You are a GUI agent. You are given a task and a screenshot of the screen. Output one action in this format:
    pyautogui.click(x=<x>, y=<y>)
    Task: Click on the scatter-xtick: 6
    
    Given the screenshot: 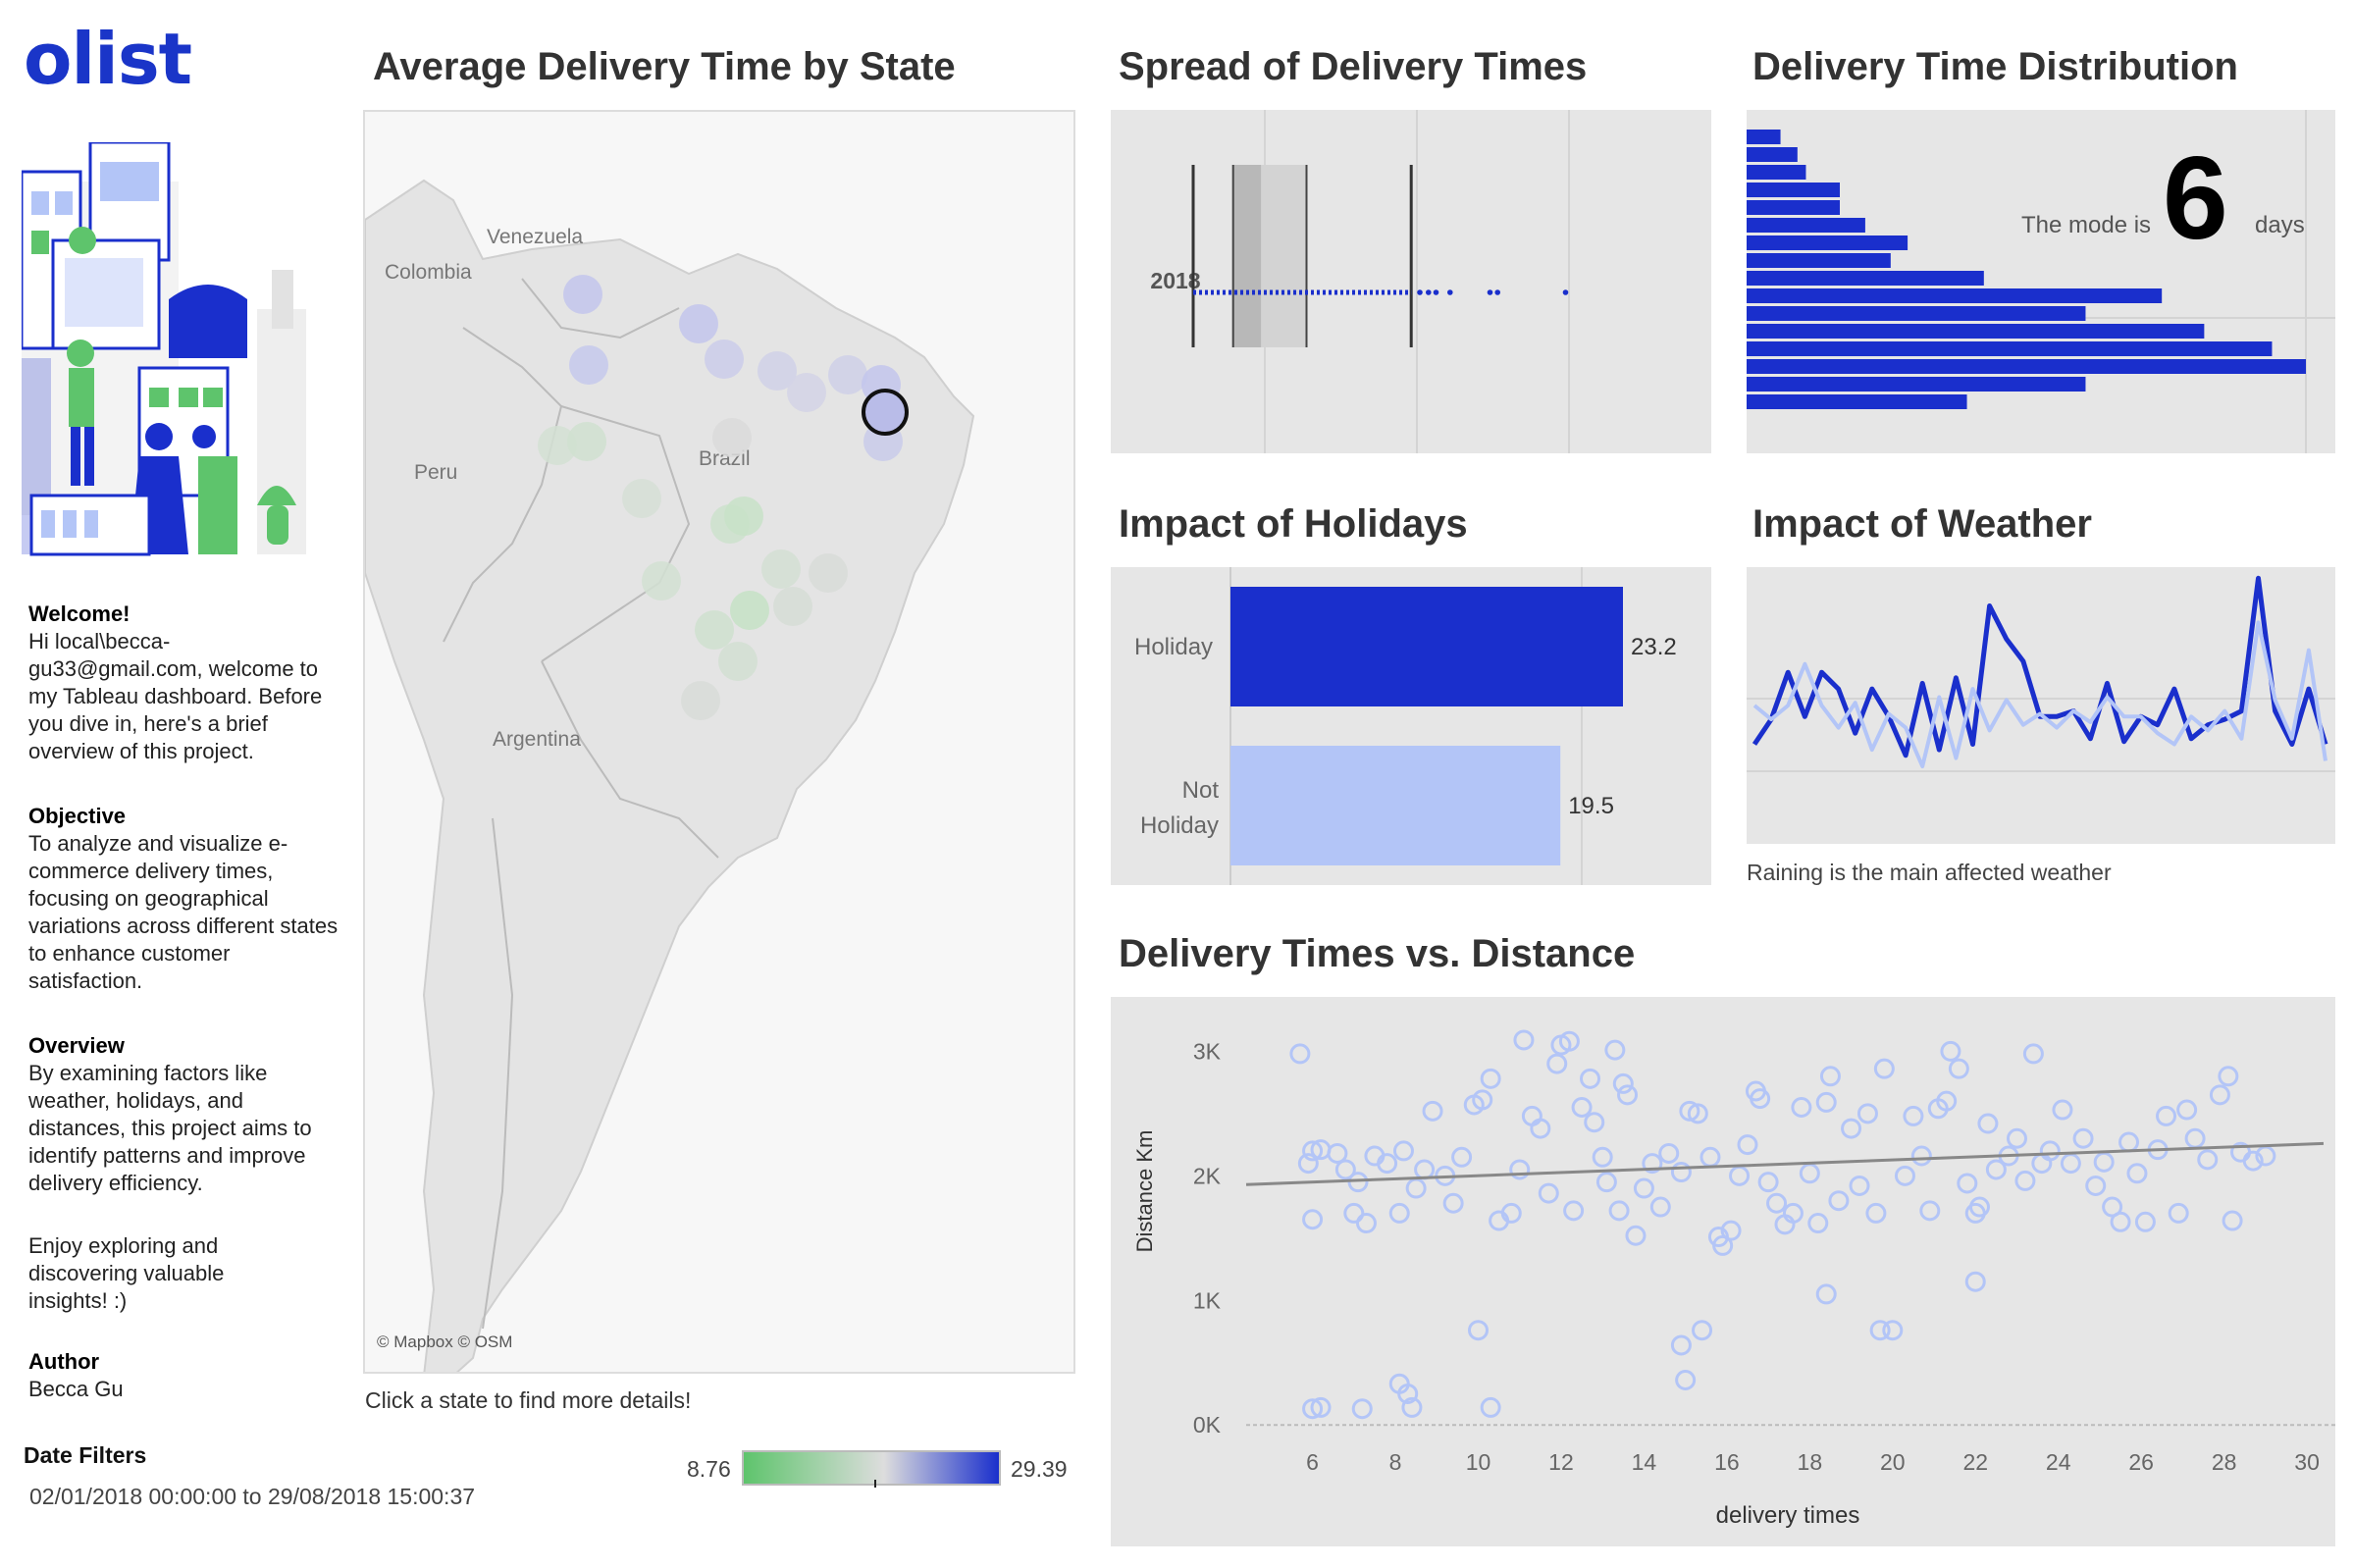 What is the action you would take?
    pyautogui.click(x=1313, y=1462)
    